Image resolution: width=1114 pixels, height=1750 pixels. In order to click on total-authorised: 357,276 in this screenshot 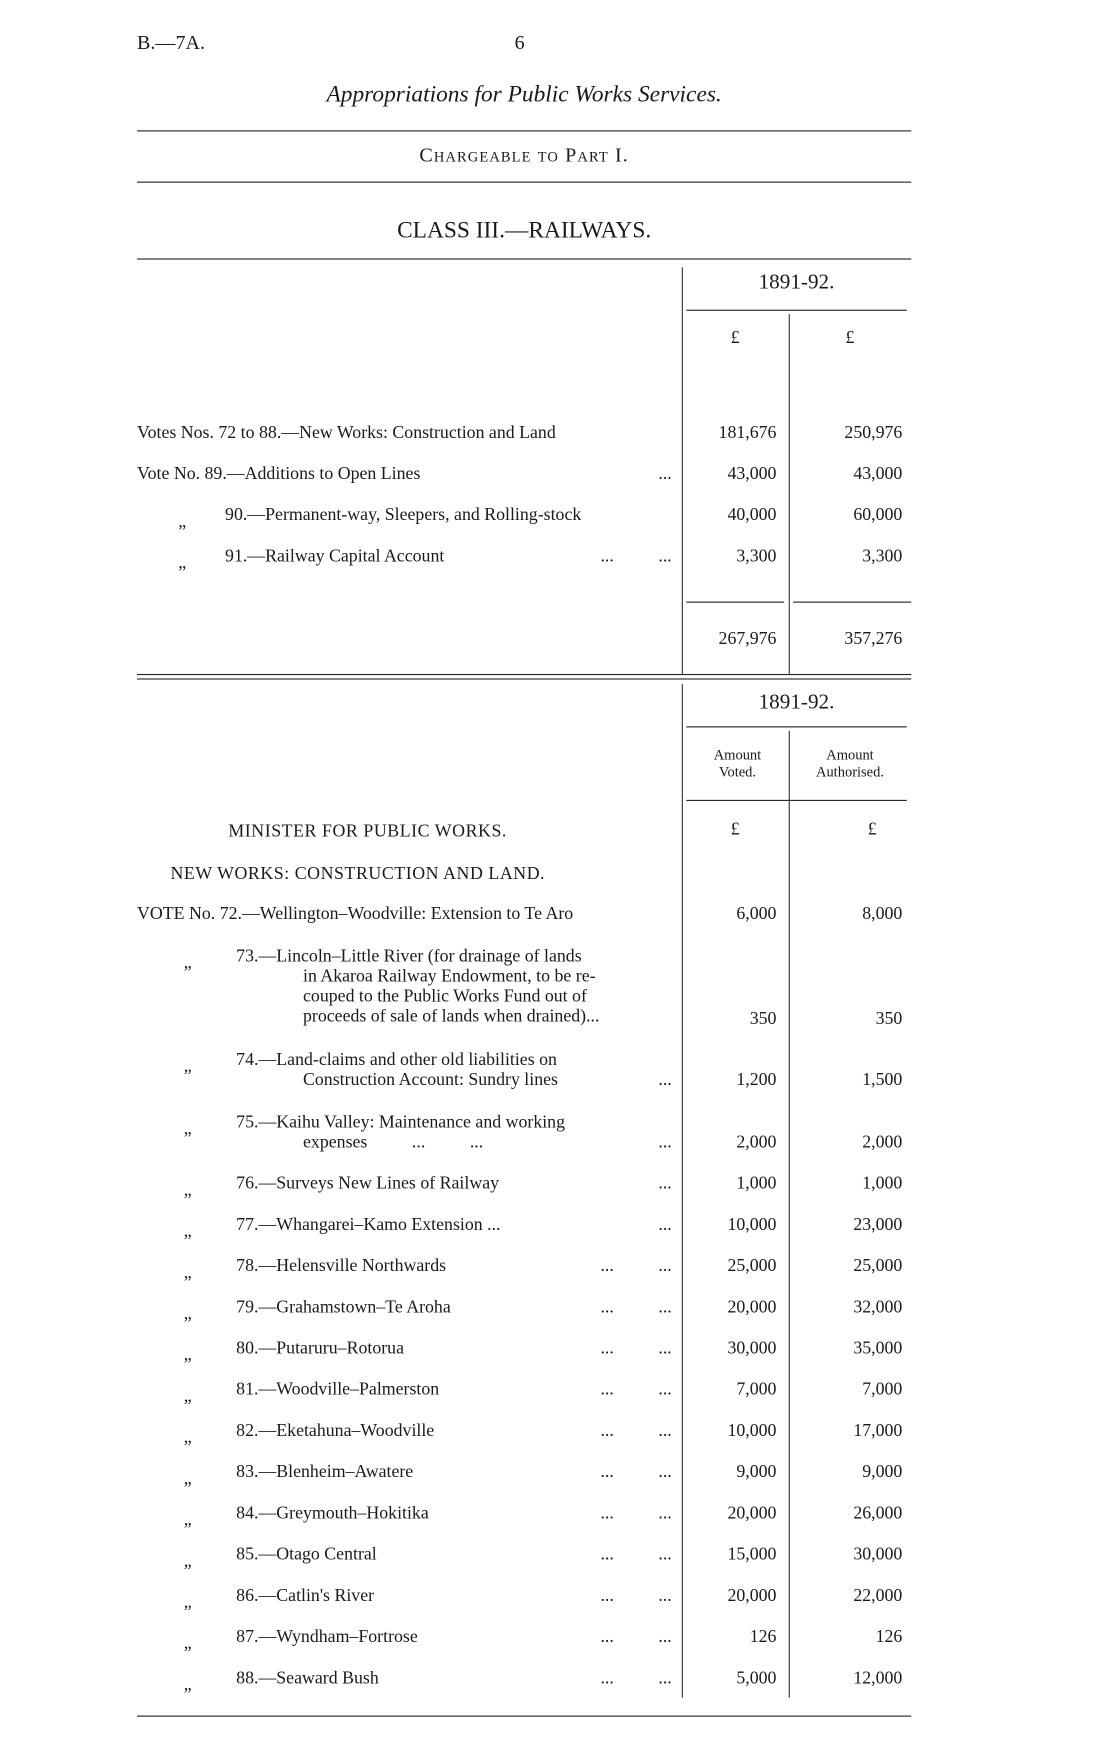, I will do `click(873, 639)`.